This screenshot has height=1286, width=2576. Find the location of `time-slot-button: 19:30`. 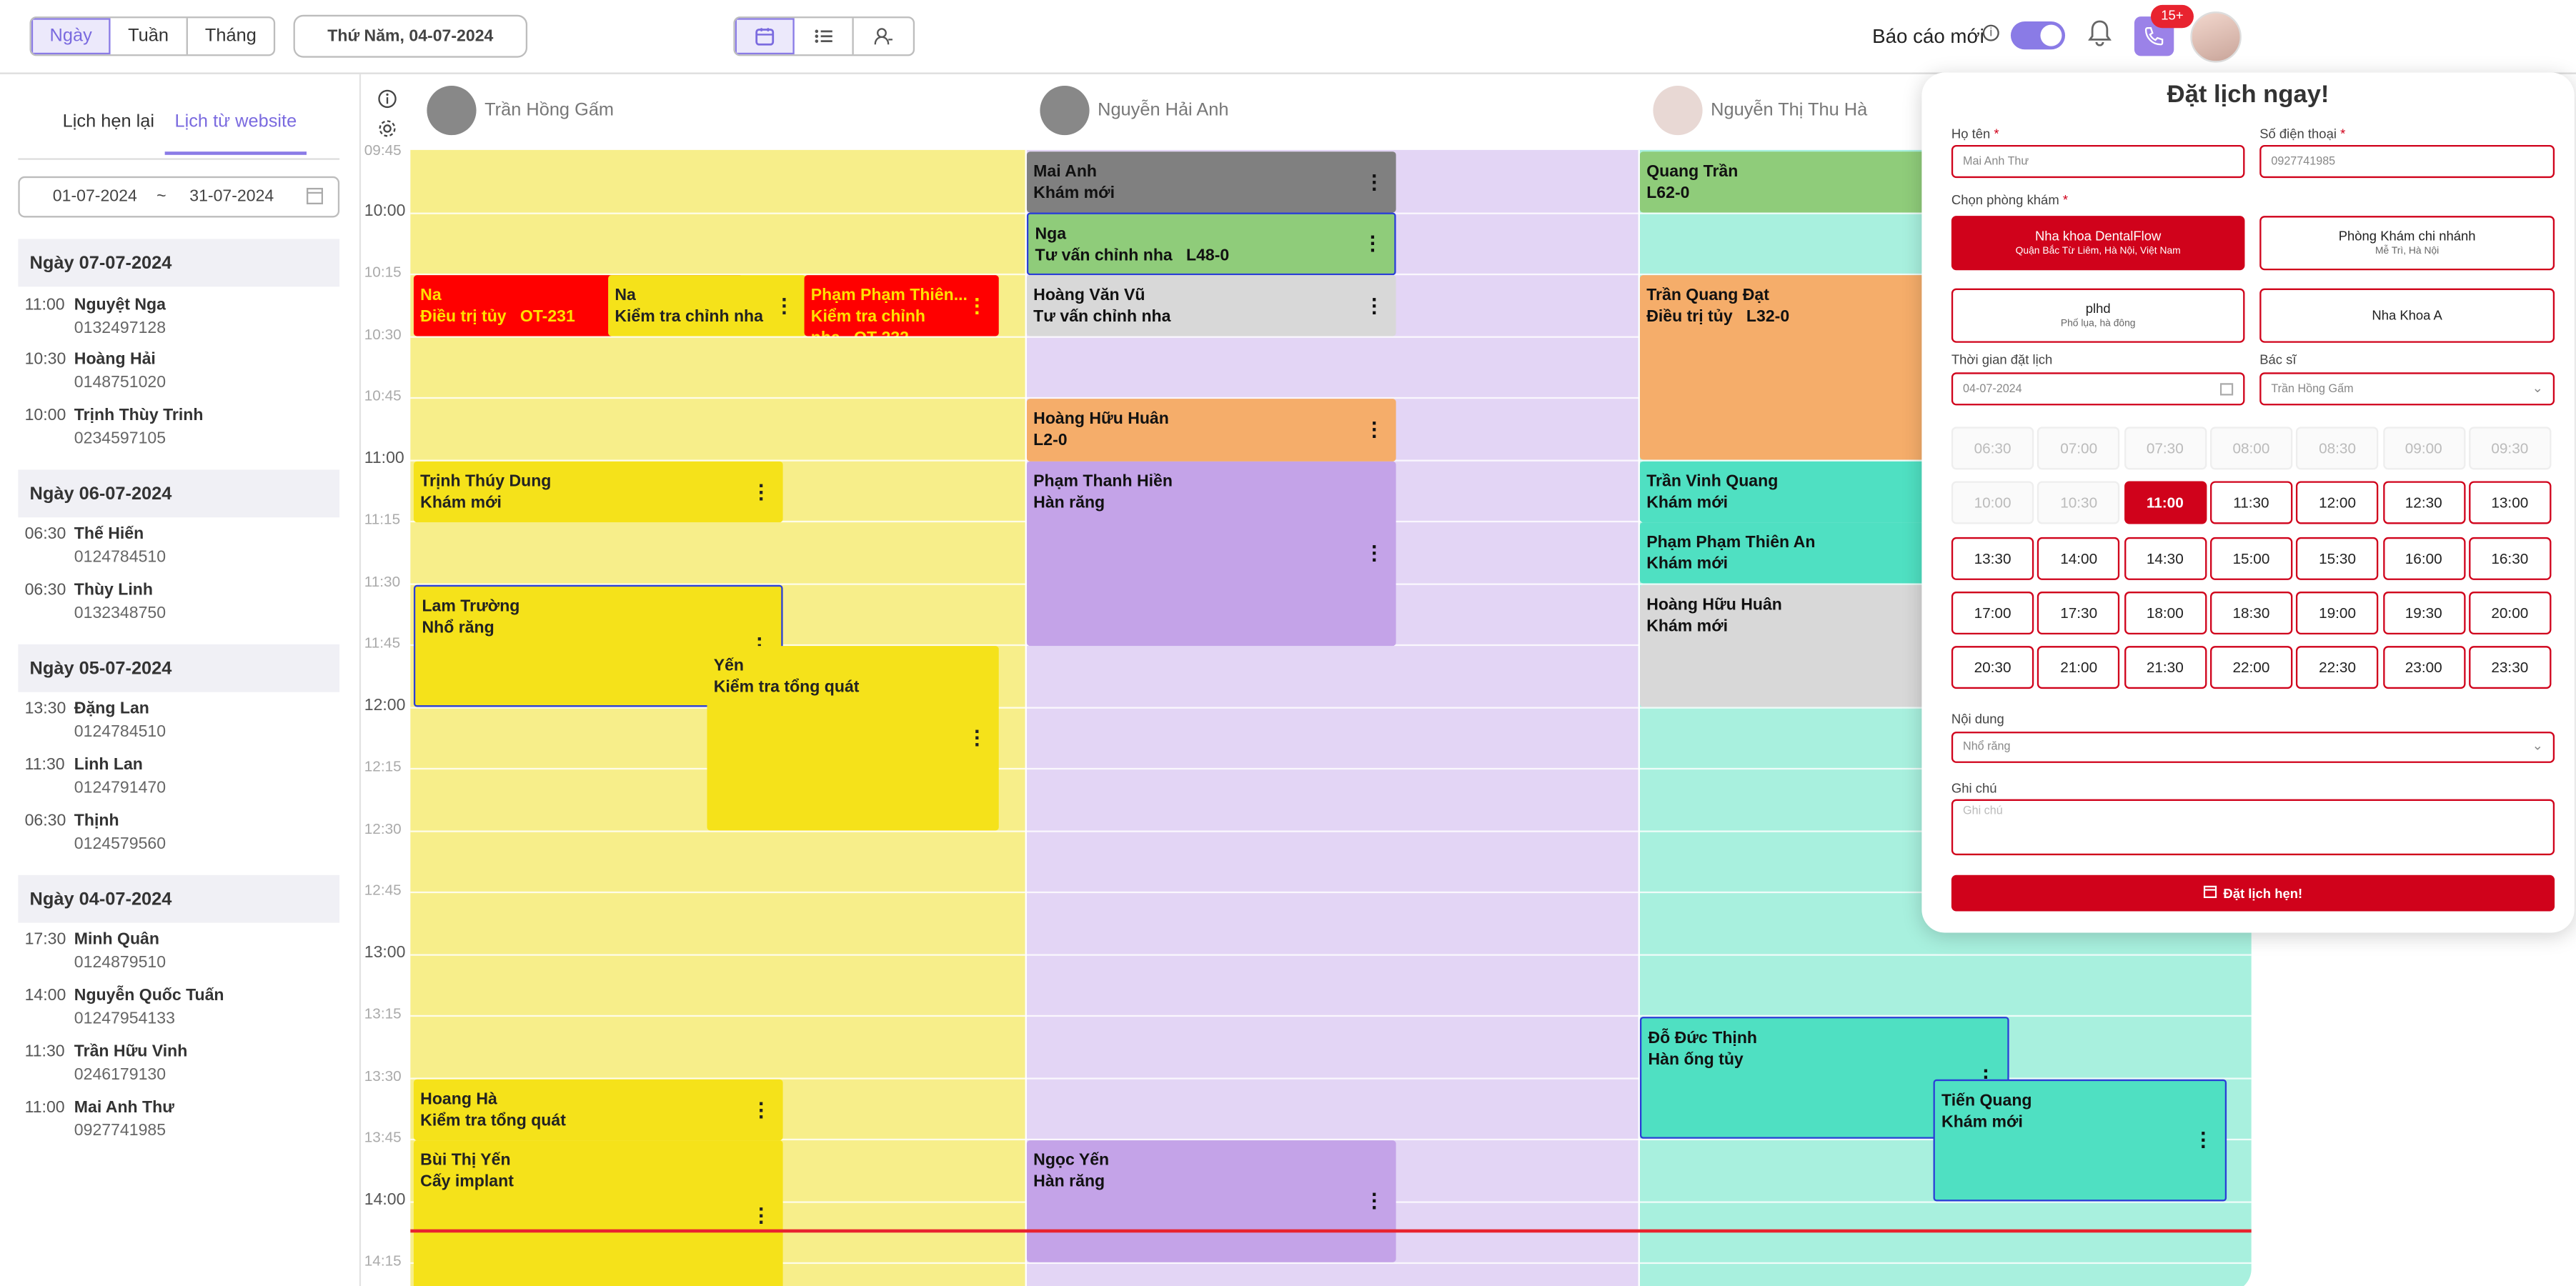

time-slot-button: 19:30 is located at coordinates (2423, 612).